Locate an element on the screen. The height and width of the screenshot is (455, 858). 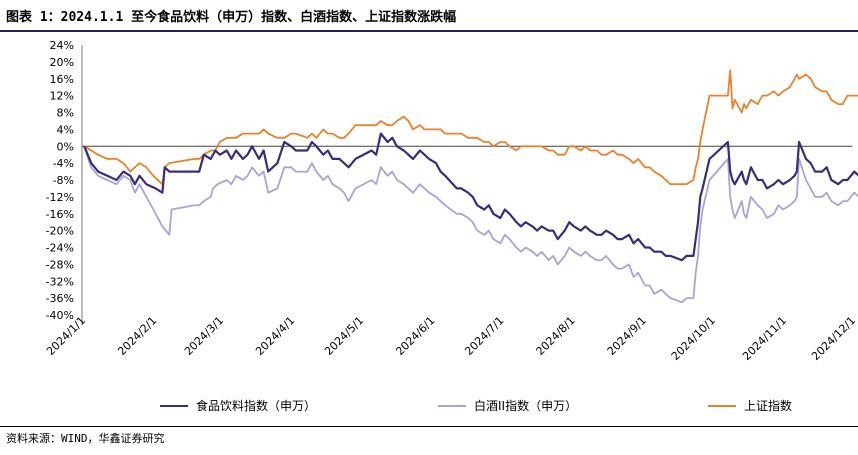
y-tick-label: -28% is located at coordinates (60, 264).